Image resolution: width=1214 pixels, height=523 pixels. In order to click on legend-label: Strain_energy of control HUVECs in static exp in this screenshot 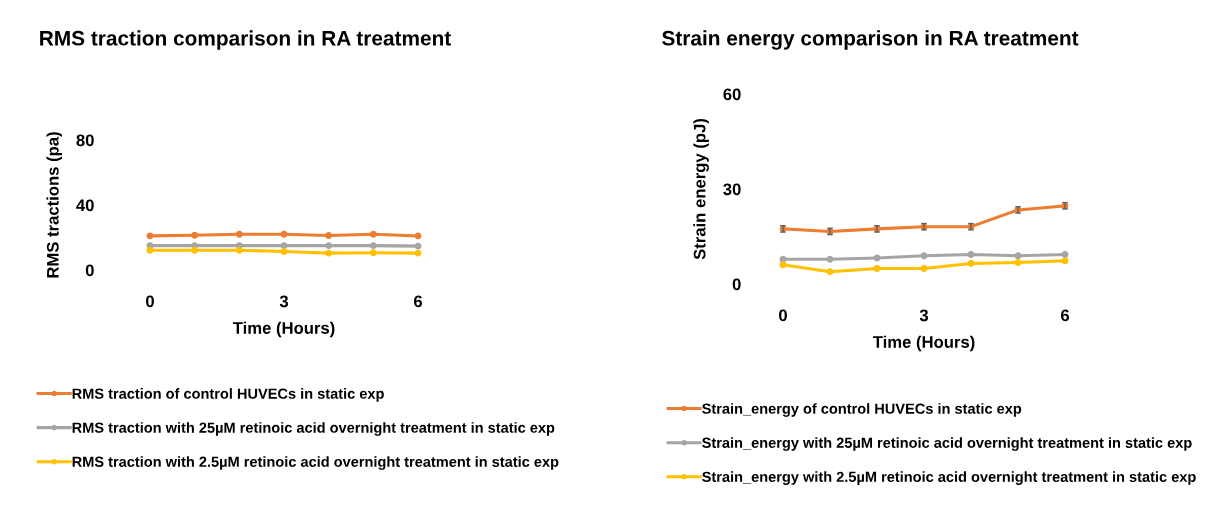, I will do `click(862, 410)`.